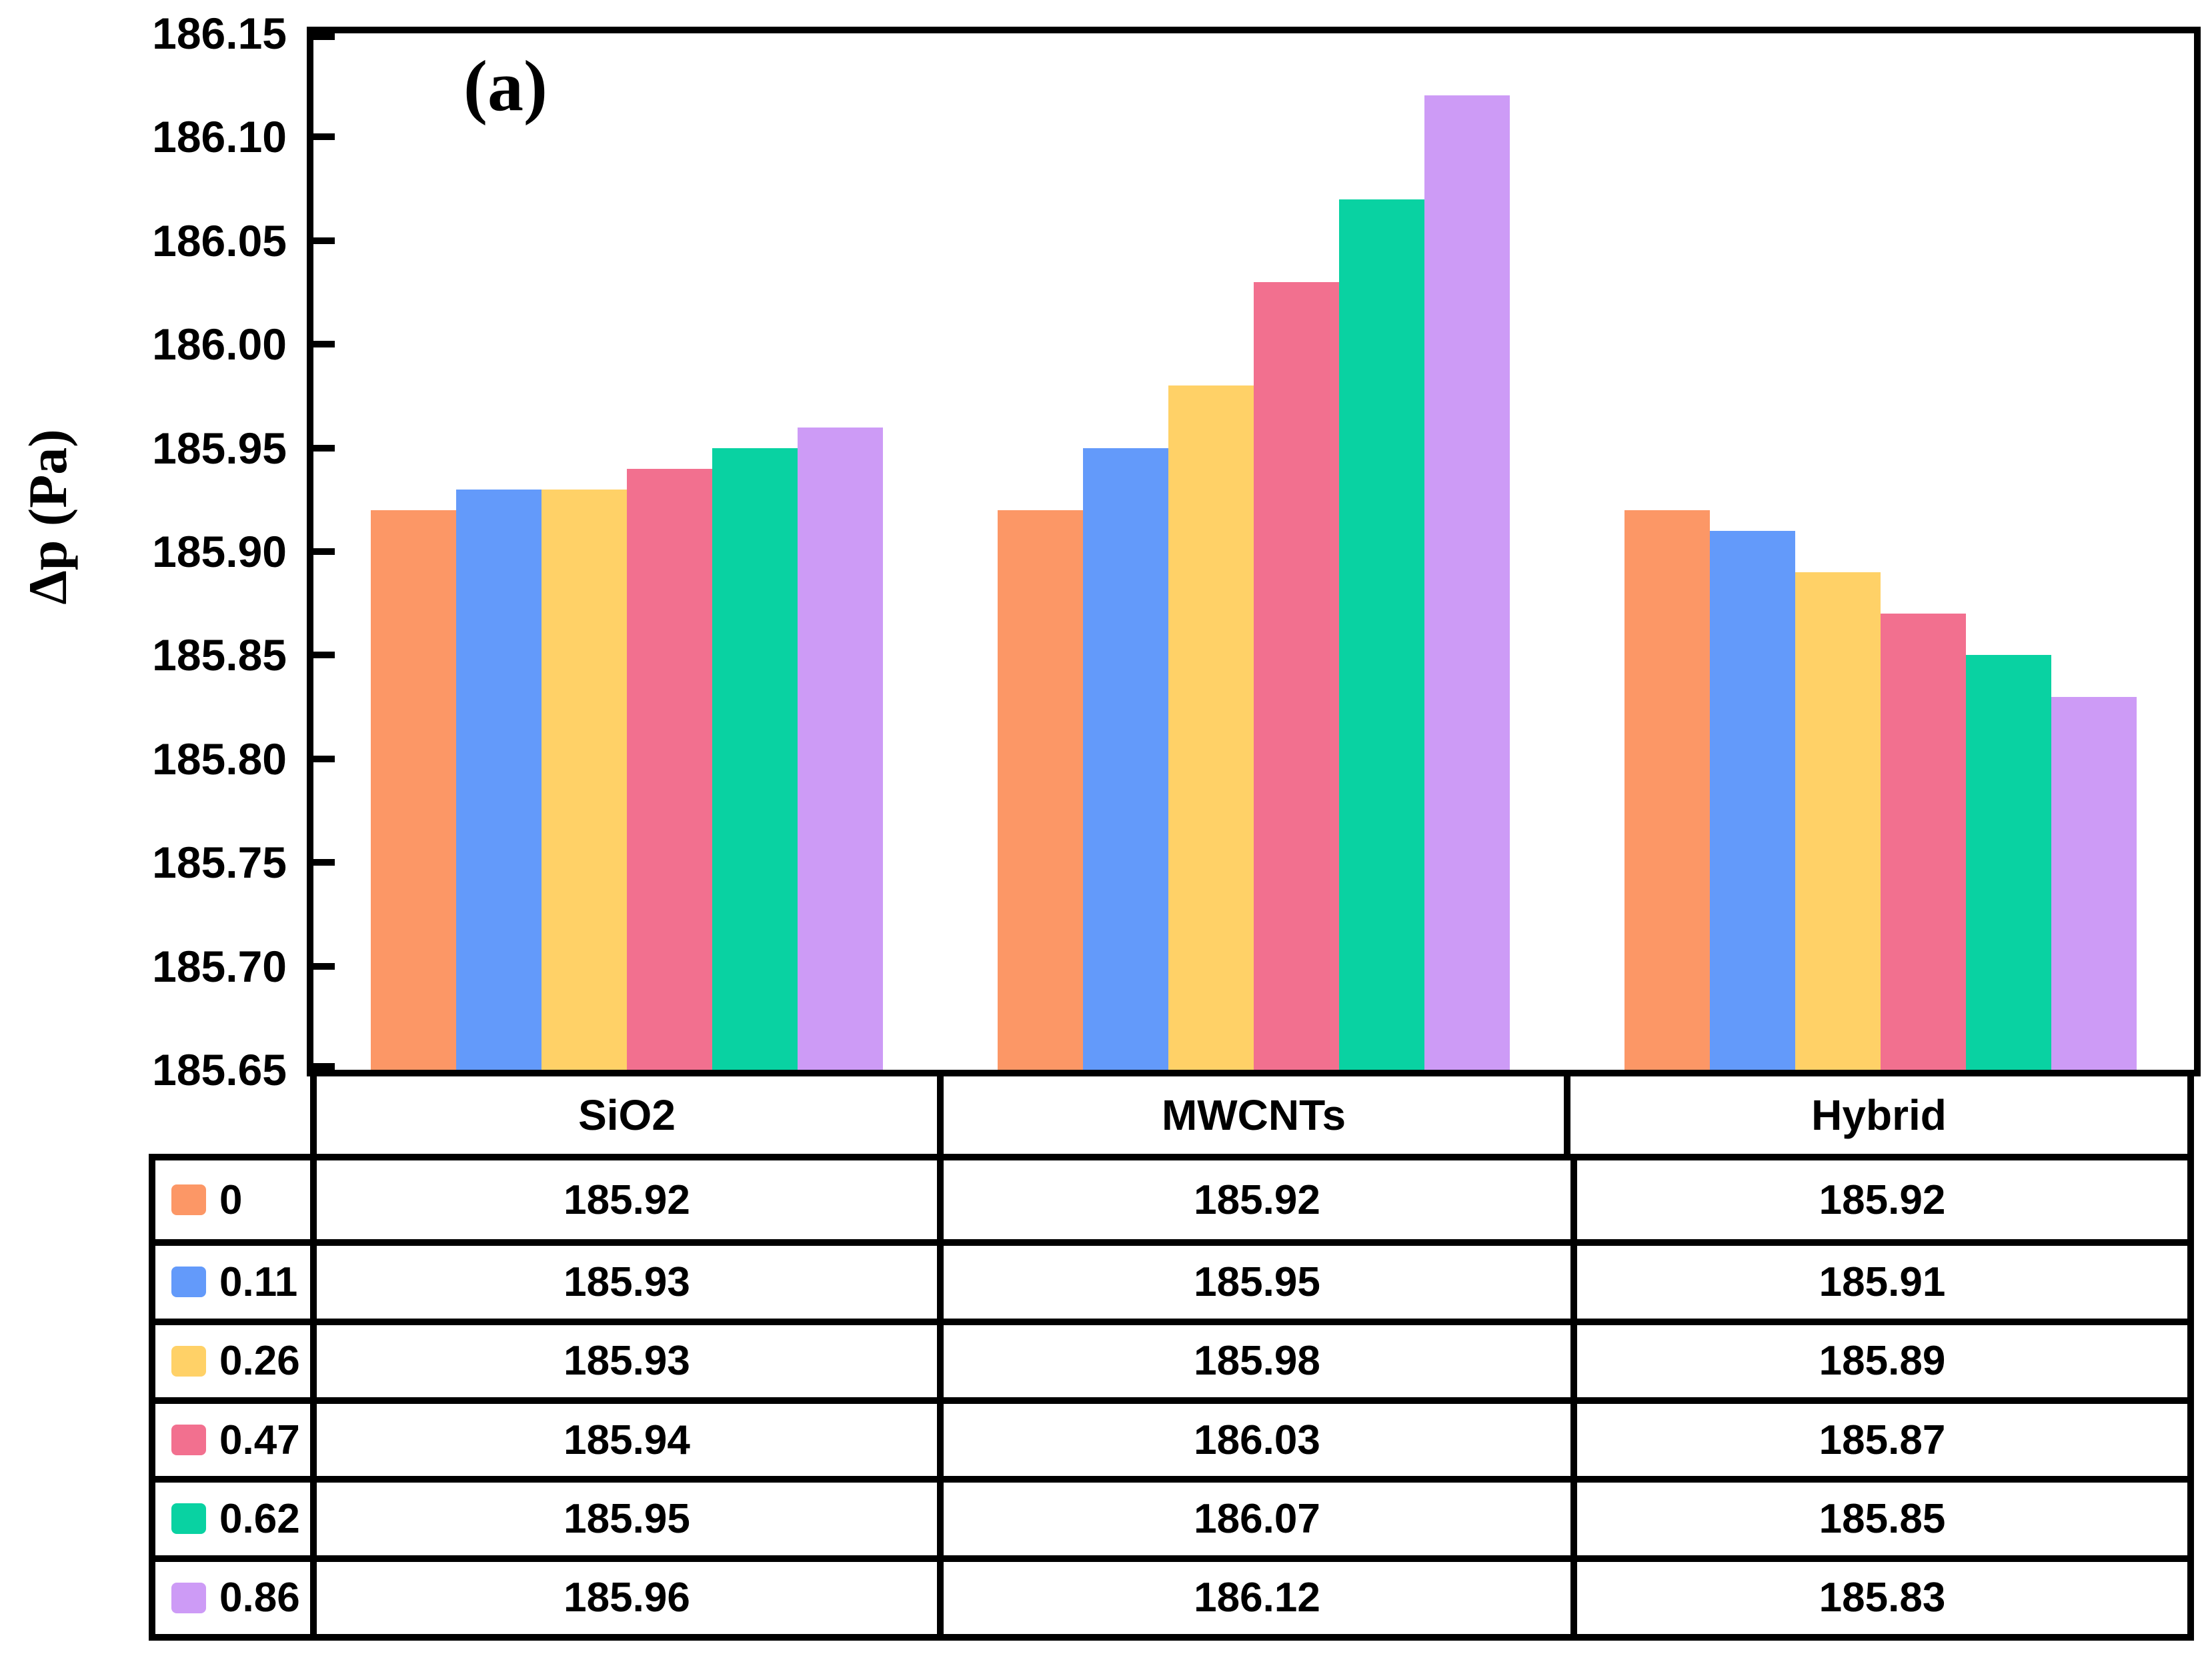  I want to click on table-value-MWCNTs-0.86: 186.12, so click(1253, 1594).